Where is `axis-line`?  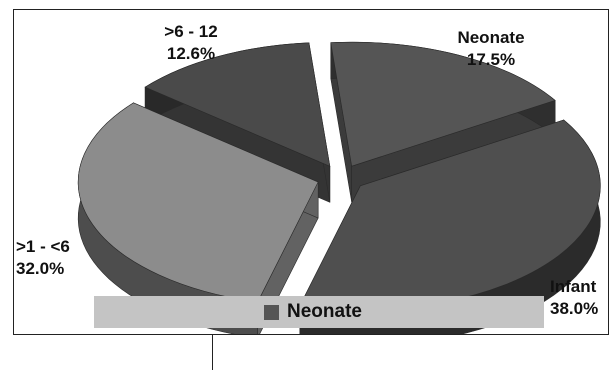
axis-line is located at coordinates (212, 352).